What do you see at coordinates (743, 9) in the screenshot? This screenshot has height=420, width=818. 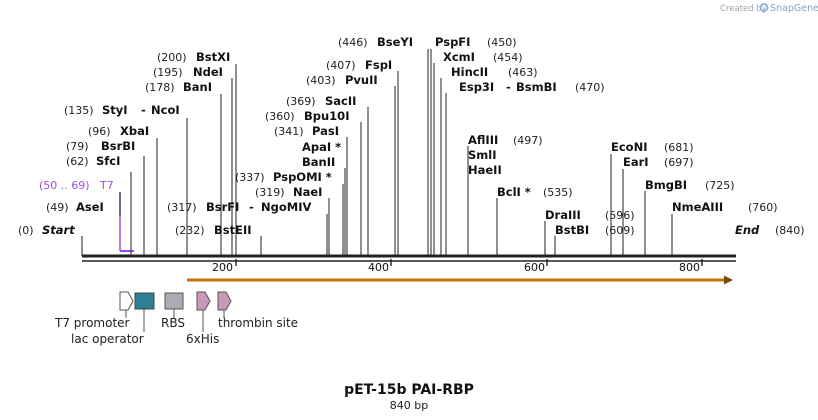 I see `created-by-text: Created by` at bounding box center [743, 9].